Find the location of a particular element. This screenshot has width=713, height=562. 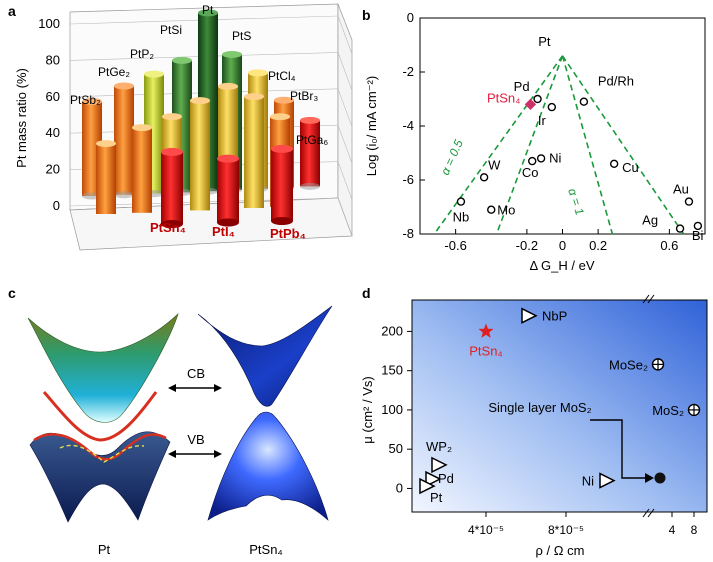

point-label-b: Pd is located at coordinates (522, 86).